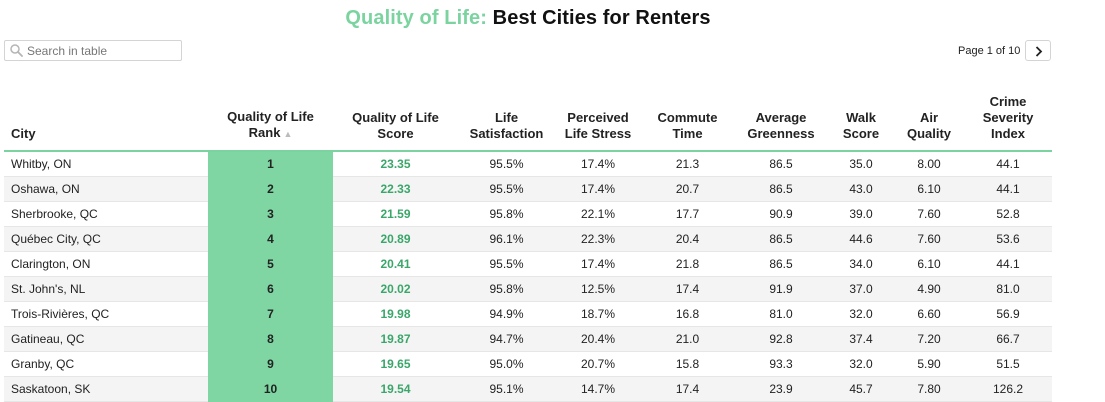  I want to click on cell-quality-of-life-rank: 6, so click(270, 289).